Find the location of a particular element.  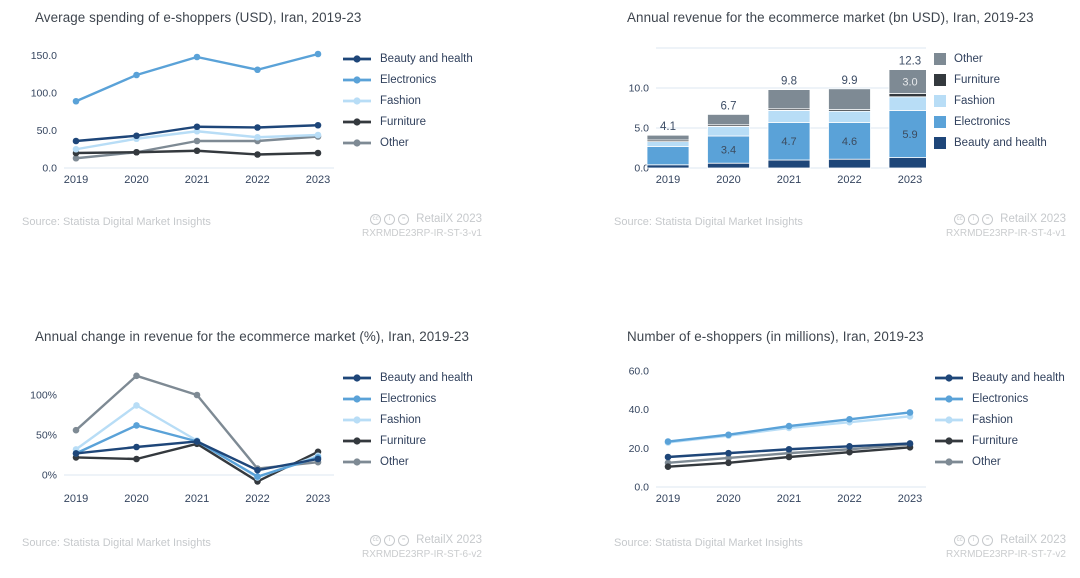

bar-segment-other is located at coordinates (668, 137).